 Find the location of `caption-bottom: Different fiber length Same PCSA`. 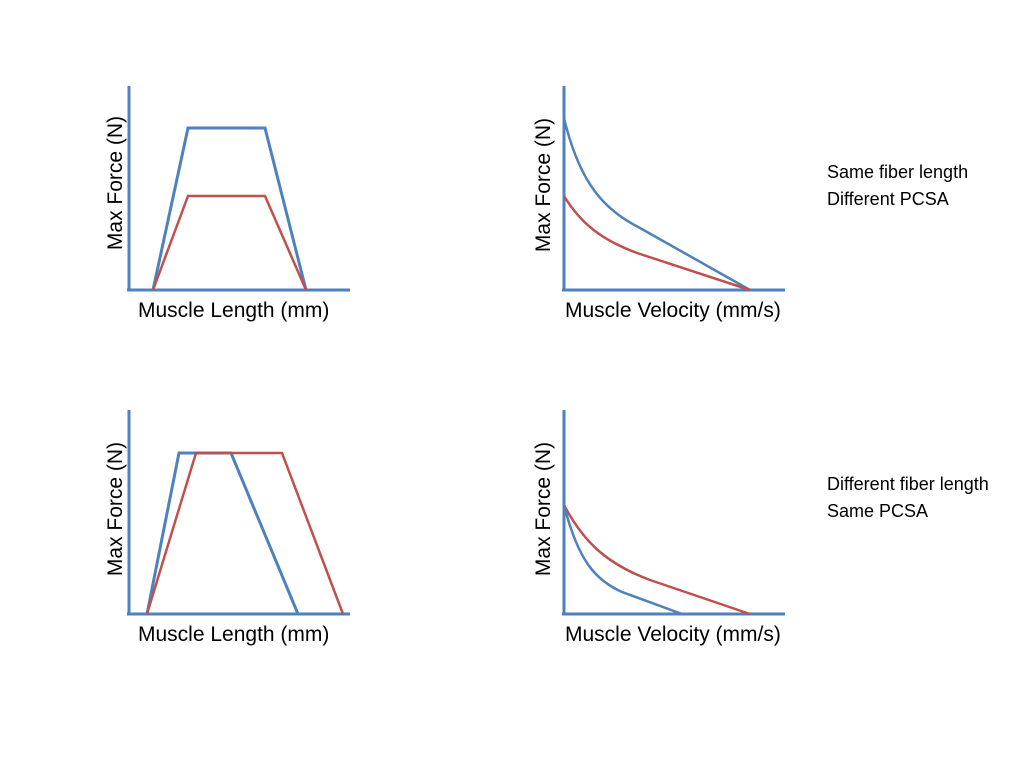

caption-bottom: Different fiber length Same PCSA is located at coordinates (908, 498).